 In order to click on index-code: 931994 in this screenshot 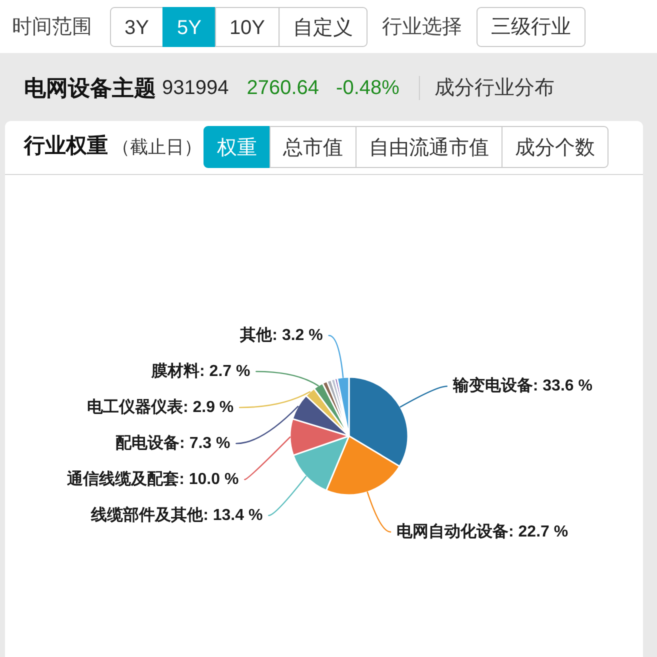, I will do `click(195, 88)`.